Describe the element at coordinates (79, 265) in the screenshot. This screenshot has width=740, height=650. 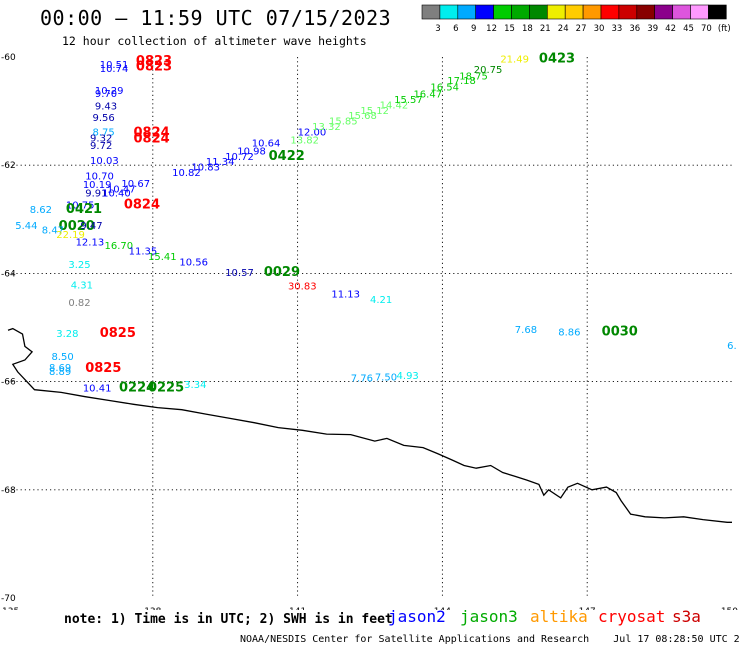
I see `wave-height-label: 3.25` at that location.